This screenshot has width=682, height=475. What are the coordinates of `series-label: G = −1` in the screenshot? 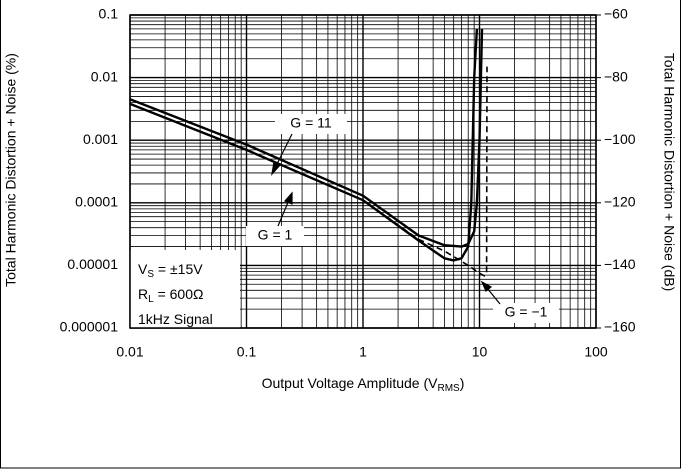 It's located at (526, 312).